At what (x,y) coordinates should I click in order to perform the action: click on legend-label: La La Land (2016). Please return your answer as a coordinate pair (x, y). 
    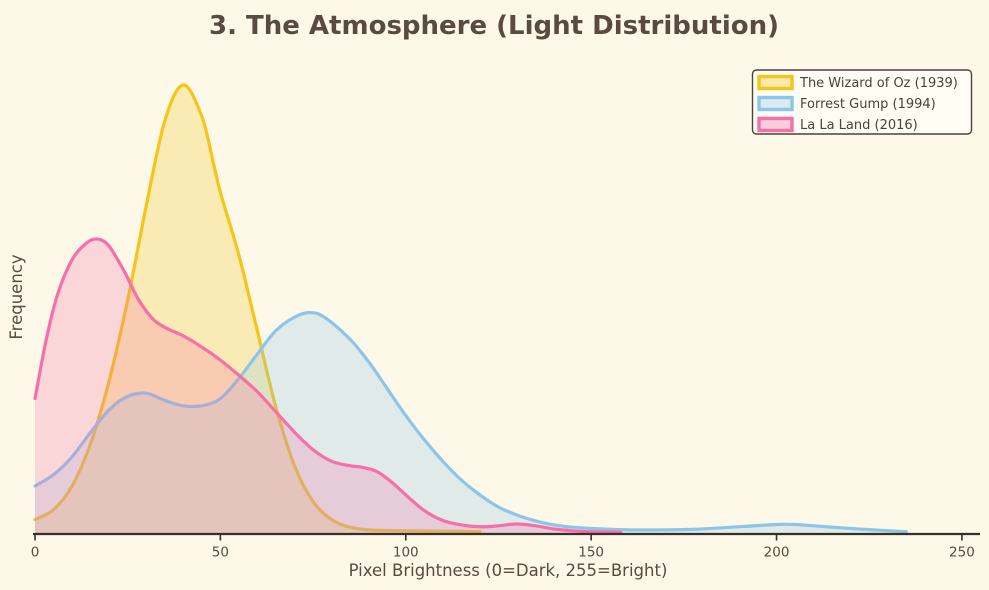
    Looking at the image, I should click on (859, 125).